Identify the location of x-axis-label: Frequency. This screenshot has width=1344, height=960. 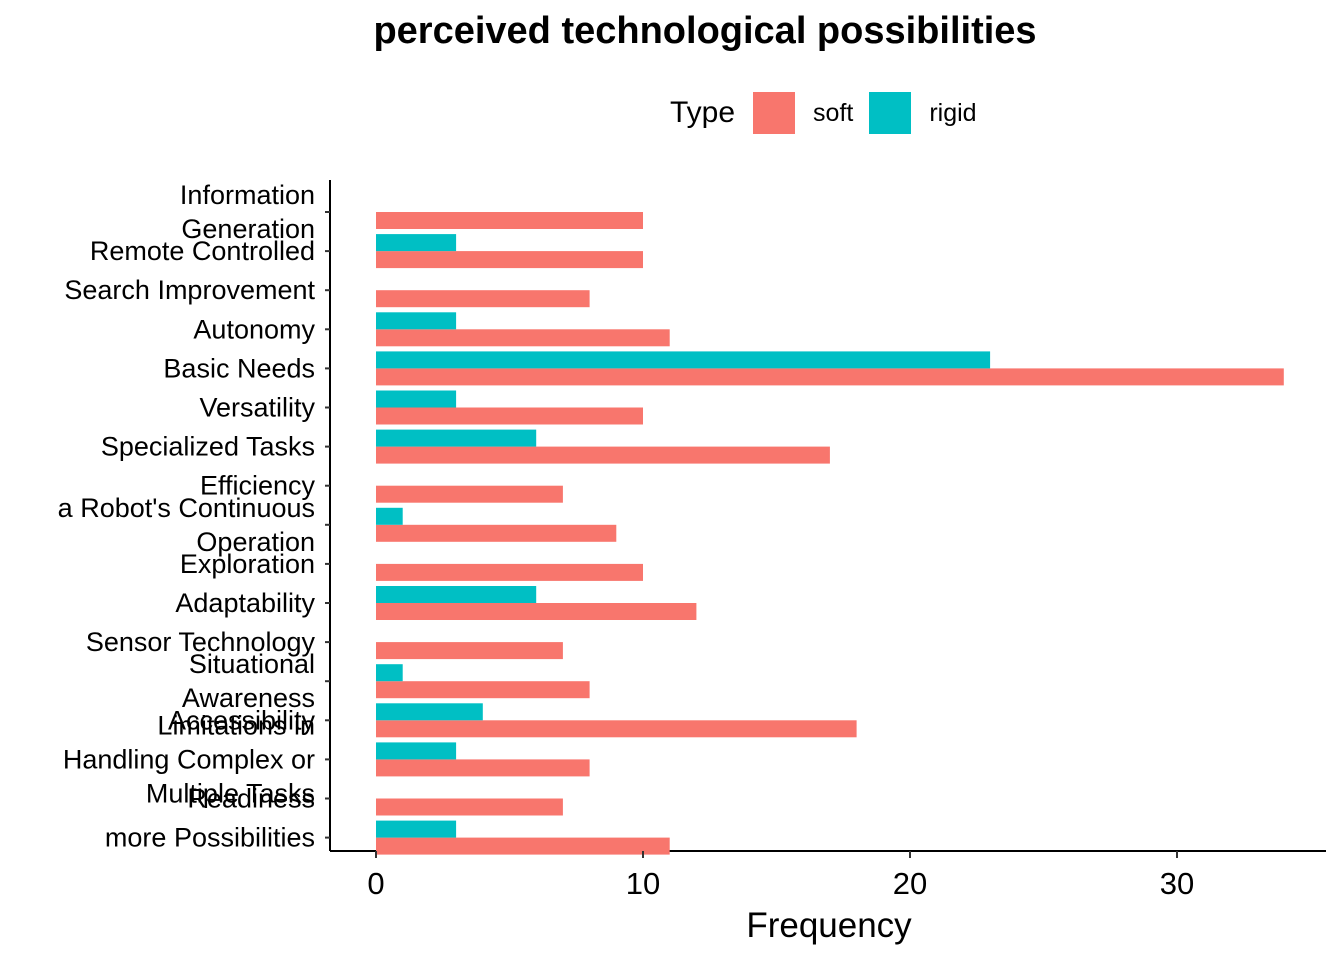
(829, 925).